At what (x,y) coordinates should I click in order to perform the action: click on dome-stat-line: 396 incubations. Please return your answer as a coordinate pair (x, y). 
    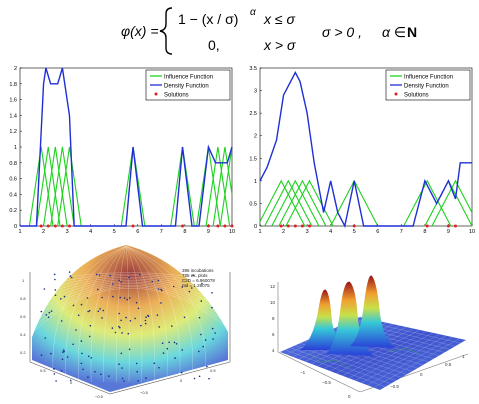
    Looking at the image, I should click on (198, 270).